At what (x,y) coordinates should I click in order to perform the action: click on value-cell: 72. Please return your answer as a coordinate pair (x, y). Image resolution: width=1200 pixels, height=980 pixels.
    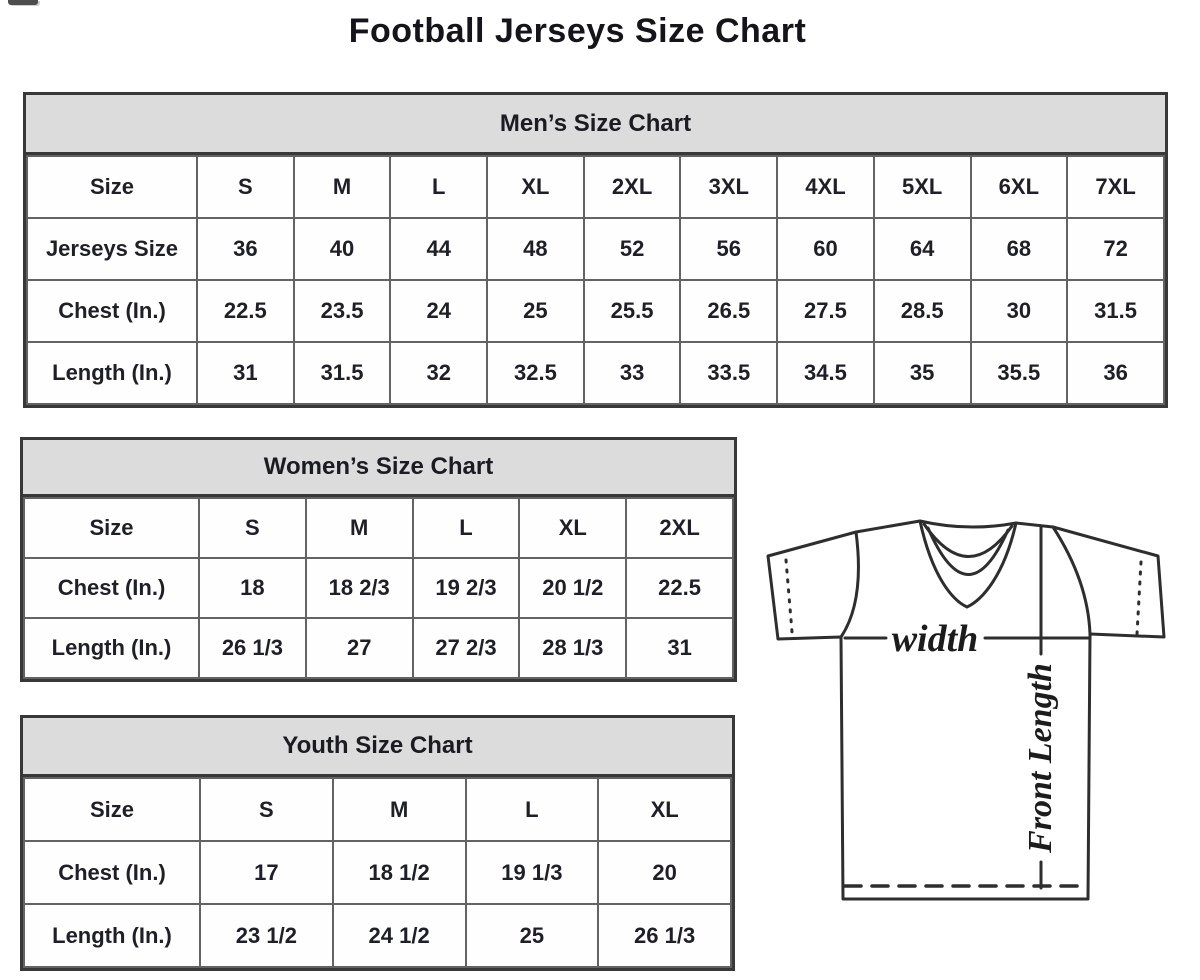
    Looking at the image, I should click on (1115, 249).